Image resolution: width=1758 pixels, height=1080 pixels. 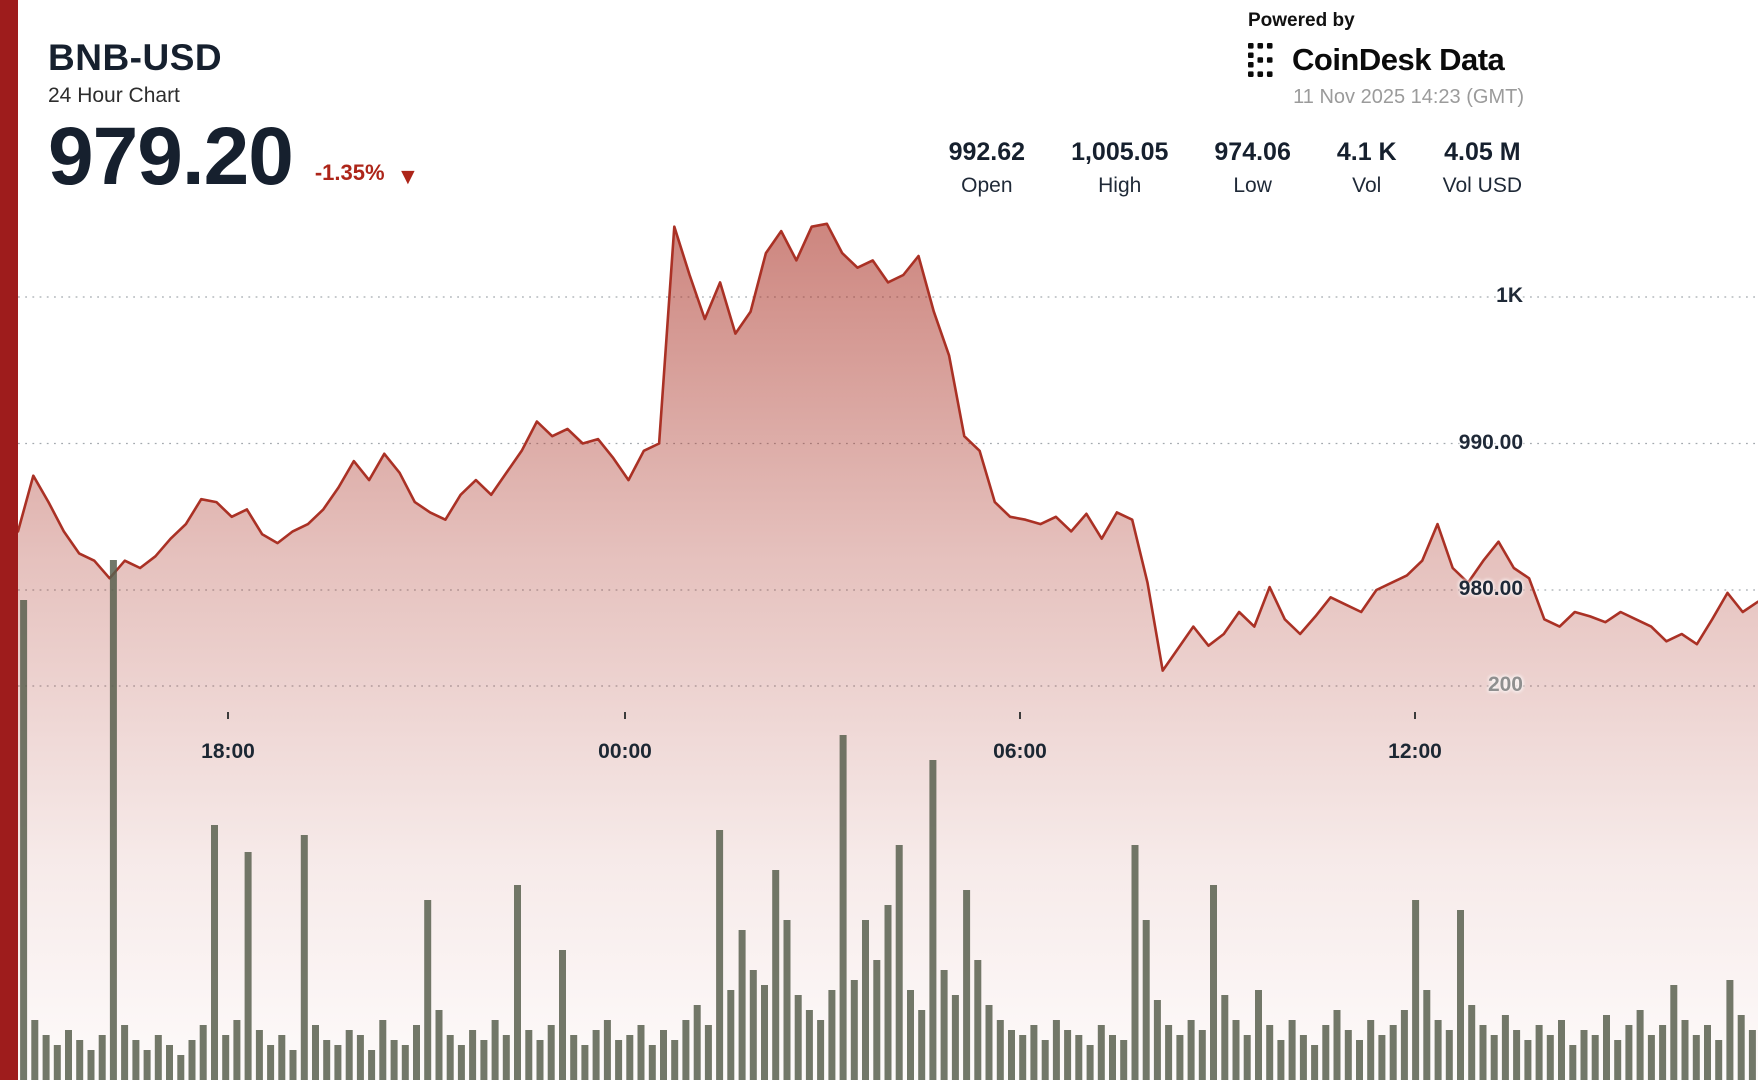 What do you see at coordinates (1120, 185) in the screenshot?
I see `stat-high-label: High` at bounding box center [1120, 185].